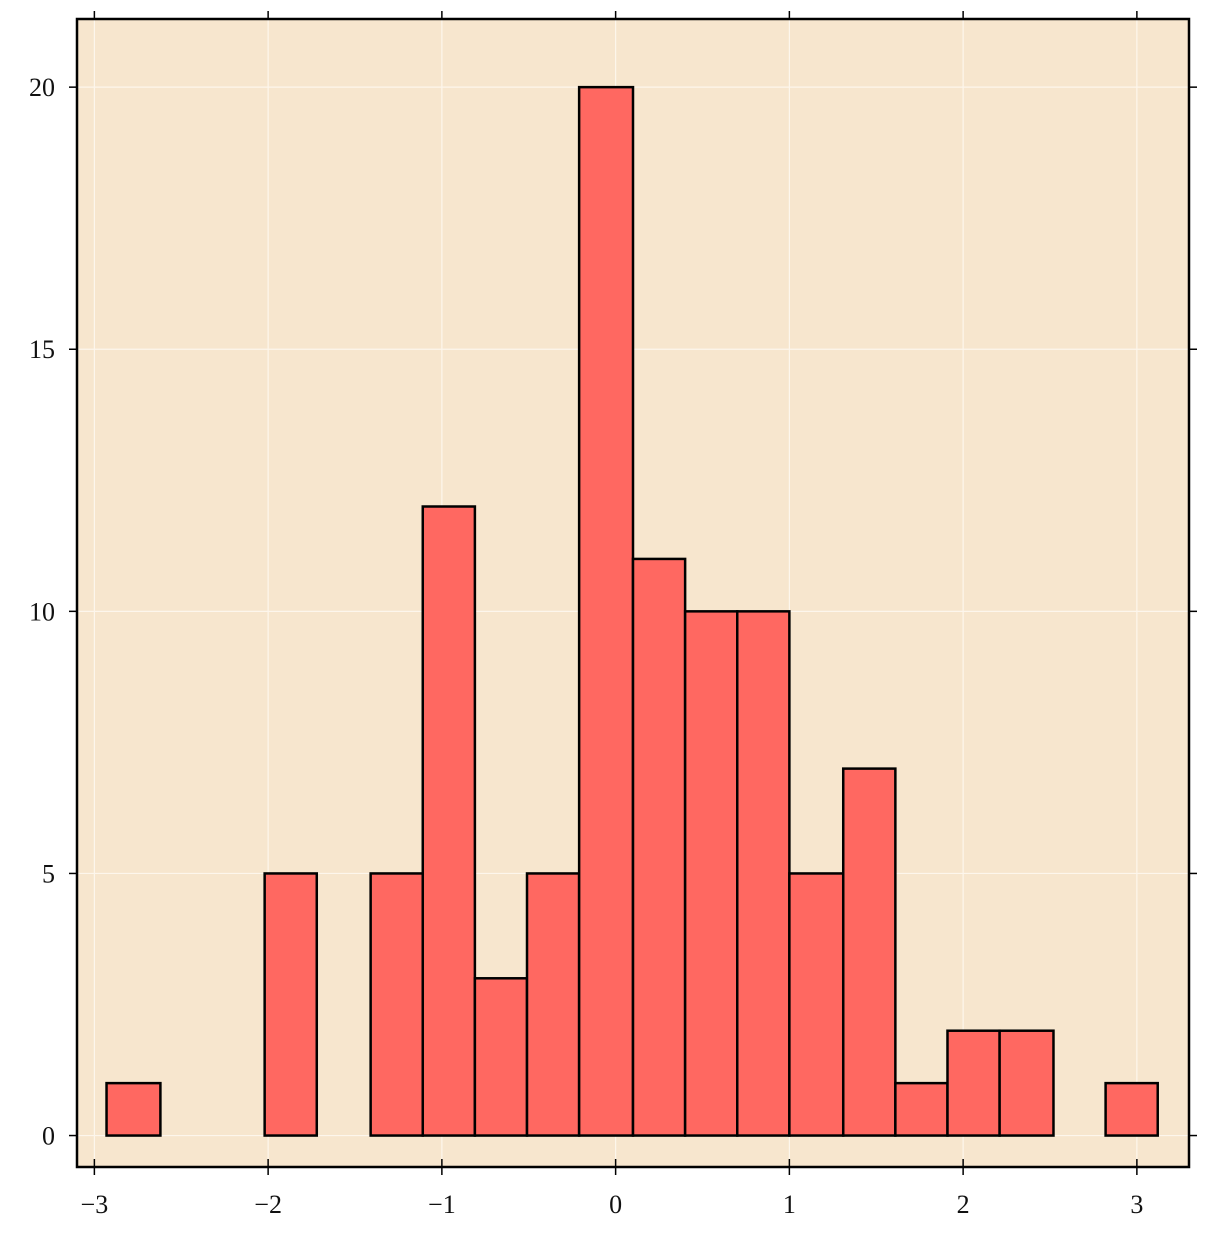 This screenshot has width=1208, height=1243. I want to click on x-tick-label: −1, so click(442, 1204).